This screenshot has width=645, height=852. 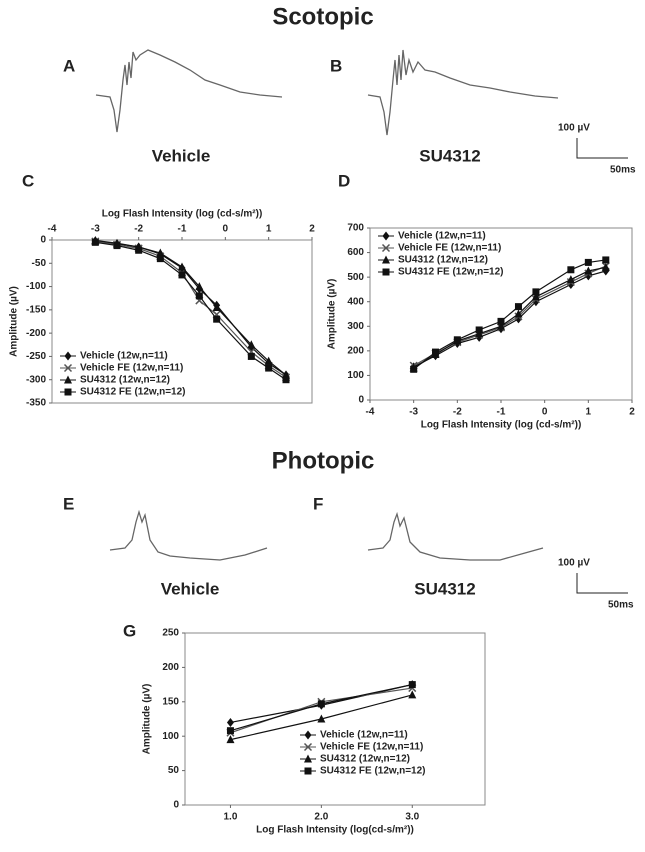 I want to click on y-tick-label: 150, so click(x=170, y=701).